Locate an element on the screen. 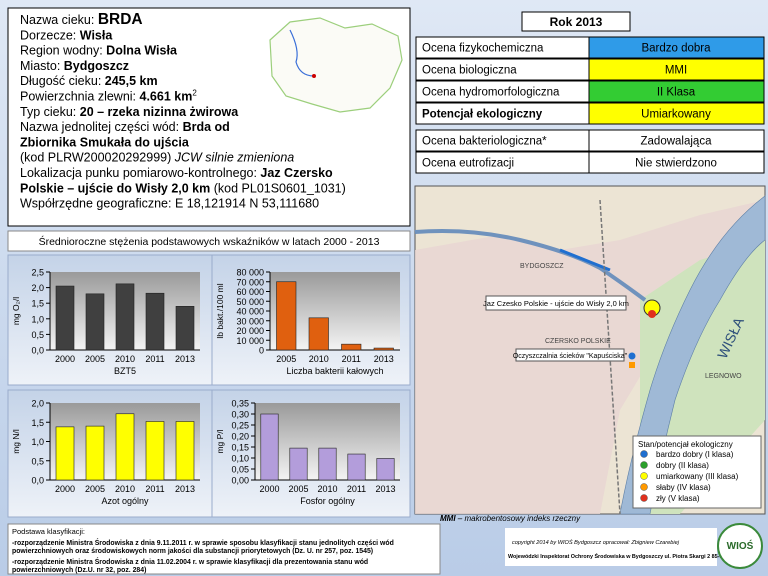 The image size is (768, 576). info-text: Długość cieku: is located at coordinates (62, 81).